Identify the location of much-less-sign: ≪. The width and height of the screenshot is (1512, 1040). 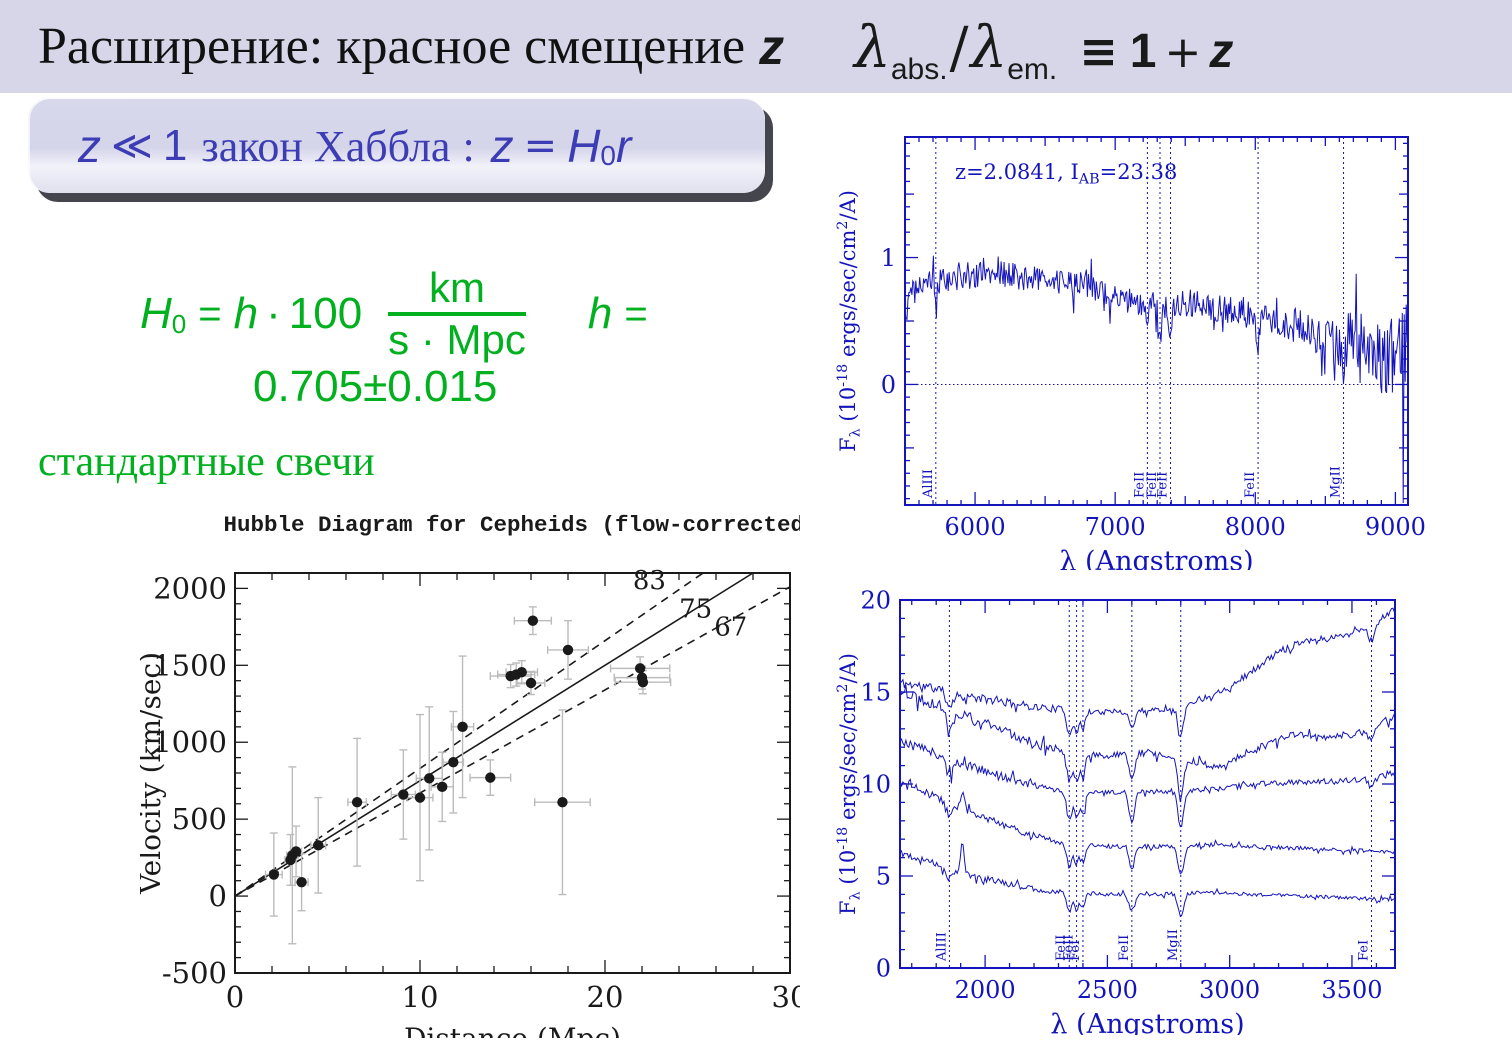
(132, 146).